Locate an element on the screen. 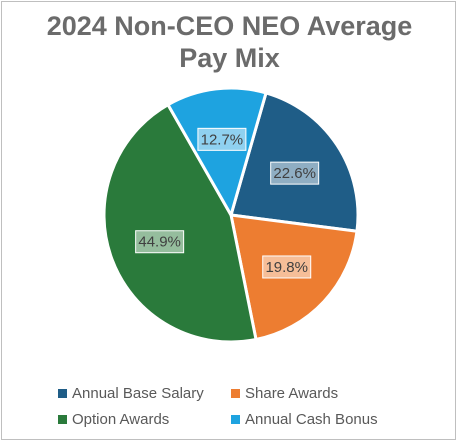 This screenshot has height=443, width=459. data-label-option-awards: 44.9% is located at coordinates (160, 242).